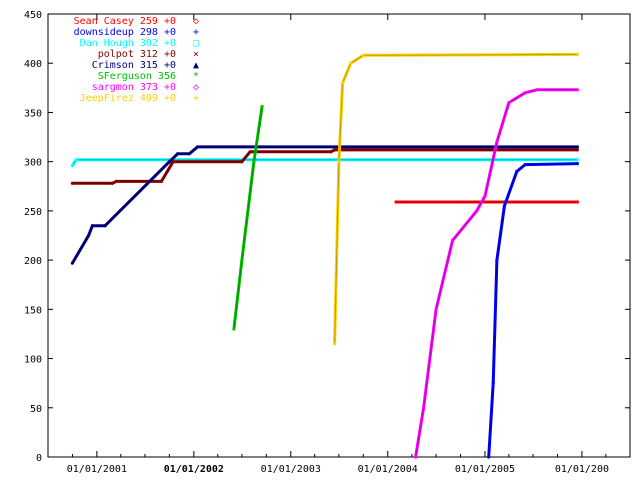  I want to click on y-tick-label: 450, so click(33, 15).